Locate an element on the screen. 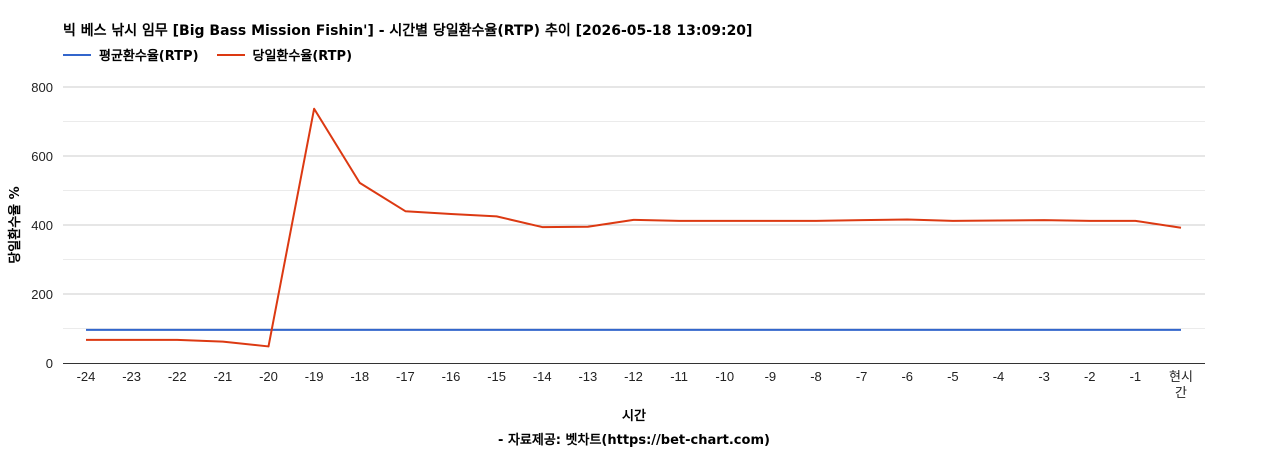 The width and height of the screenshot is (1268, 450). y-tick-label: 600 is located at coordinates (42, 156).